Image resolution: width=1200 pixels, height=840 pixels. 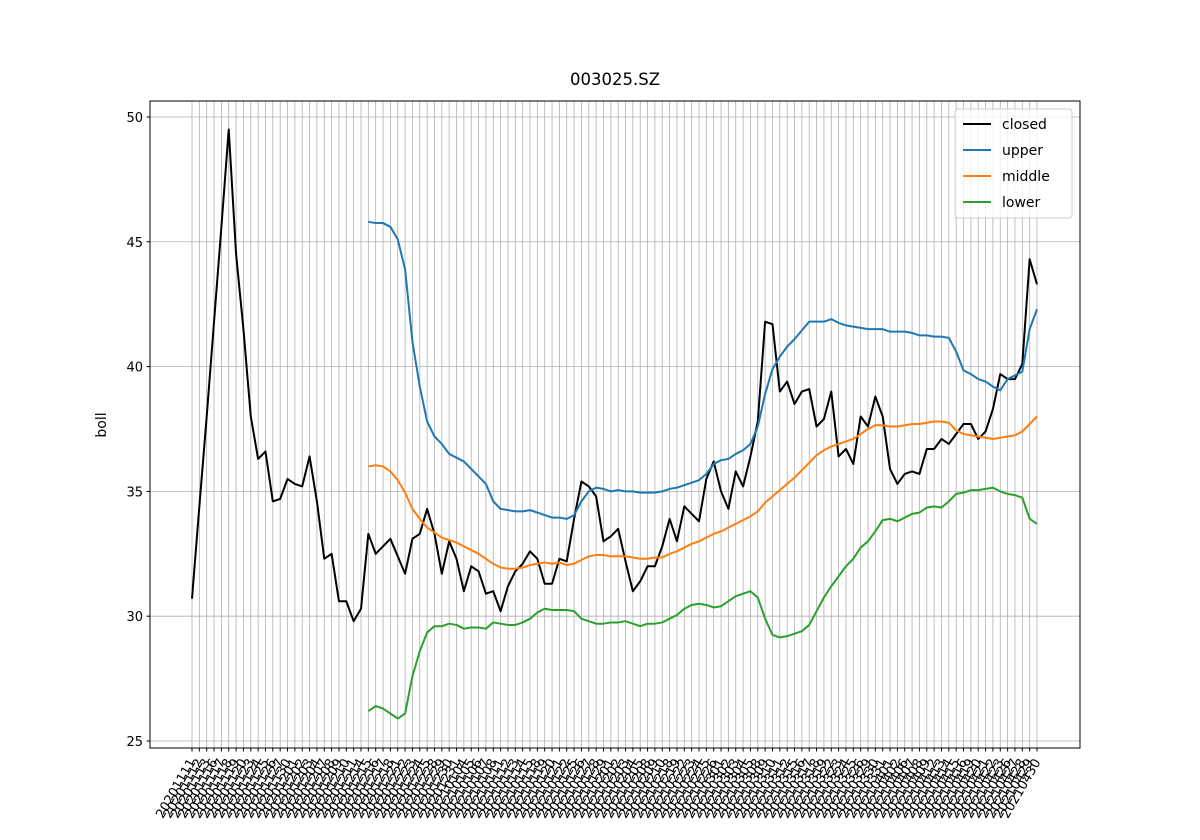 What do you see at coordinates (703, 492) in the screenshot?
I see `series-line` at bounding box center [703, 492].